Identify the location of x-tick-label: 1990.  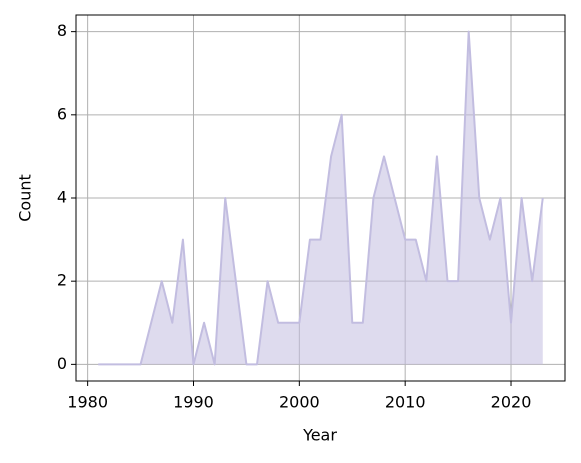
(193, 402).